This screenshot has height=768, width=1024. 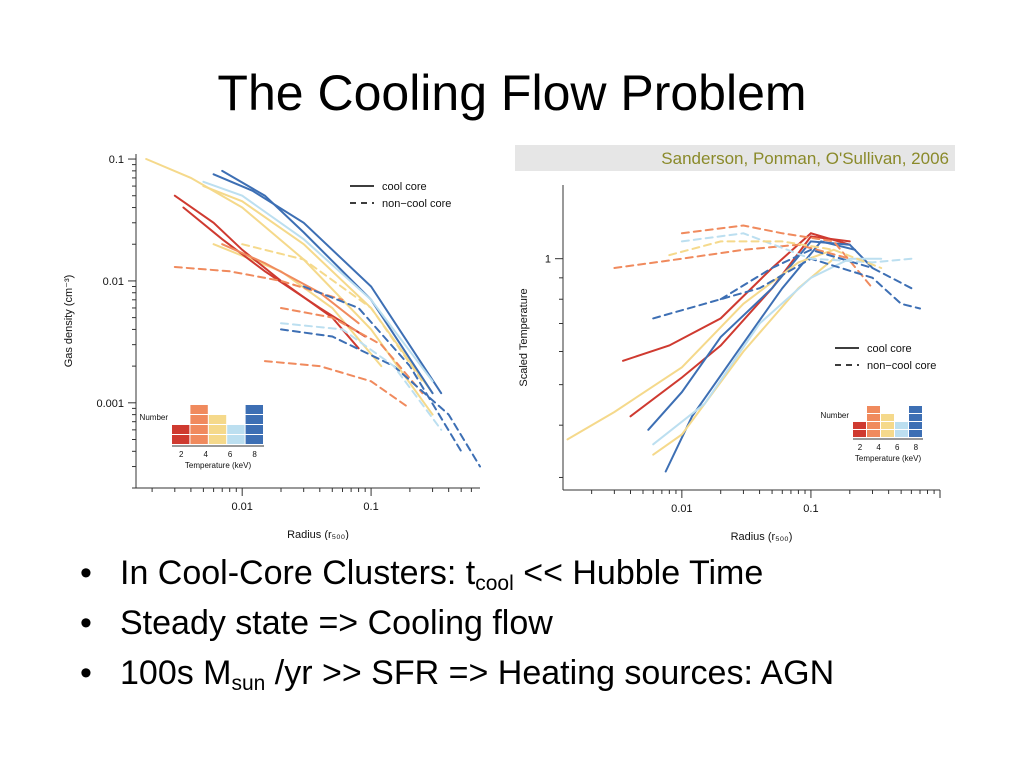 What do you see at coordinates (548, 260) in the screenshot?
I see `y-tick-label: 1` at bounding box center [548, 260].